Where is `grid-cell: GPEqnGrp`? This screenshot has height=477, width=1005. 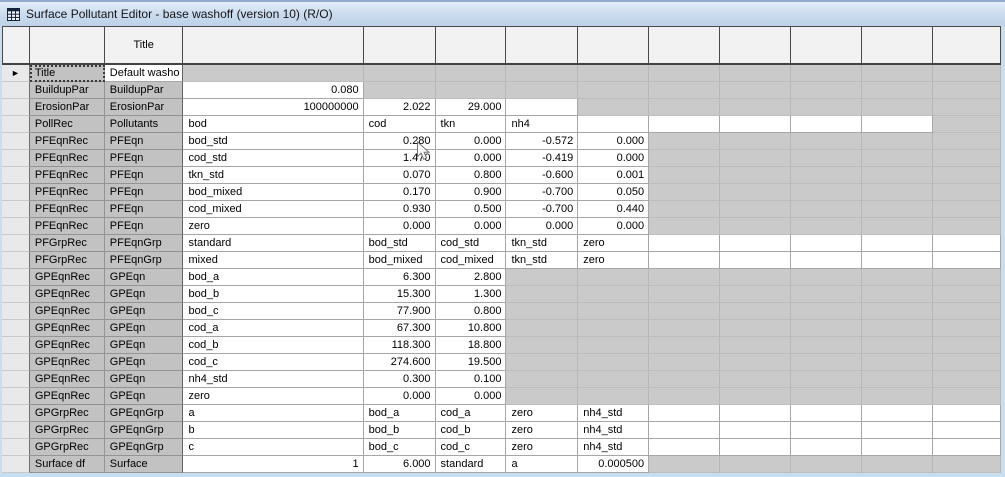 grid-cell: GPEqnGrp is located at coordinates (144, 413).